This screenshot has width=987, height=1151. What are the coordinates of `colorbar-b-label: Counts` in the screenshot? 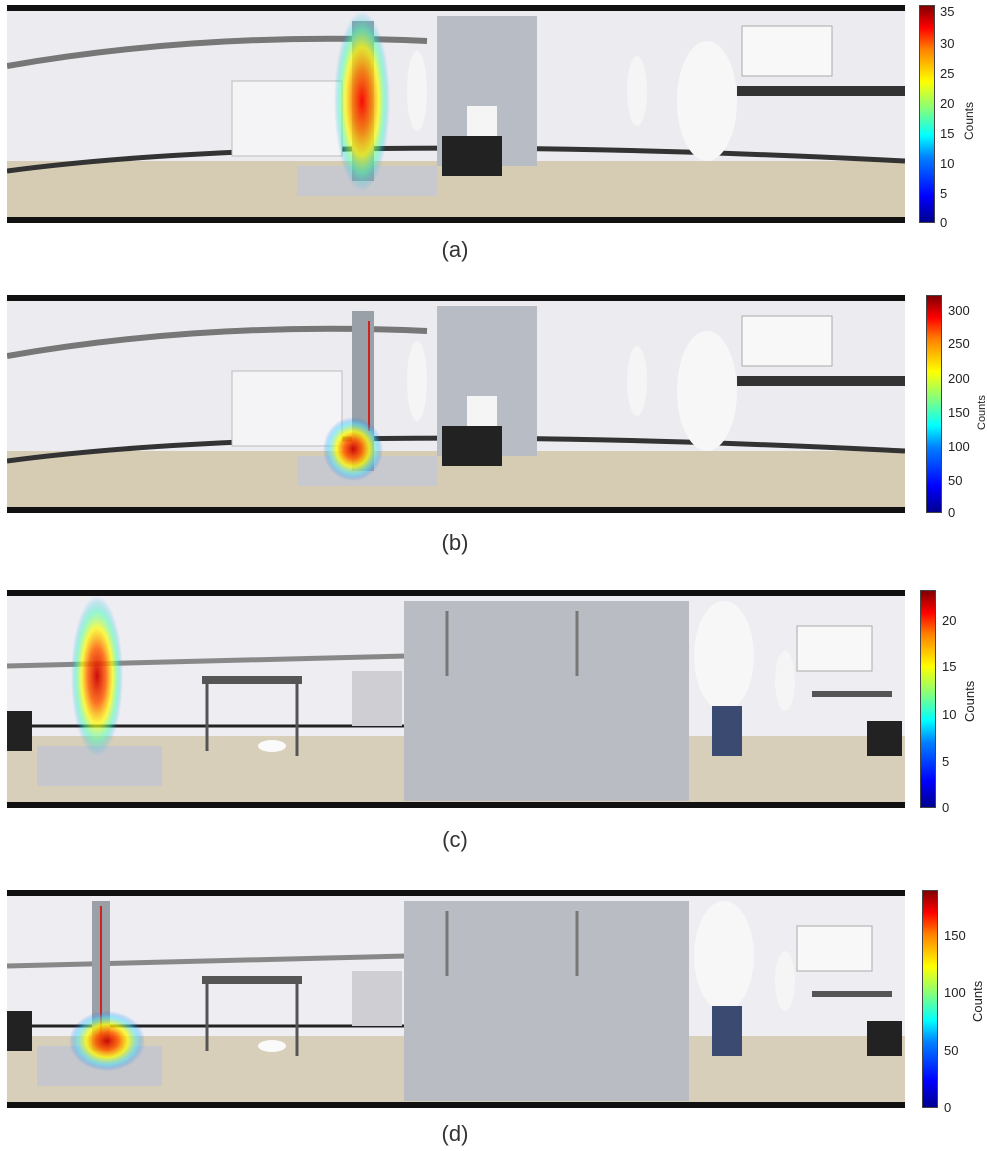 It's located at (981, 412).